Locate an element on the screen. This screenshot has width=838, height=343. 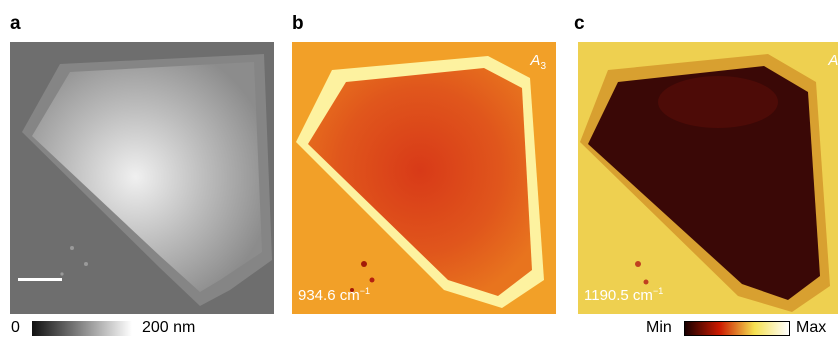
height-colorbar is located at coordinates (82, 328).